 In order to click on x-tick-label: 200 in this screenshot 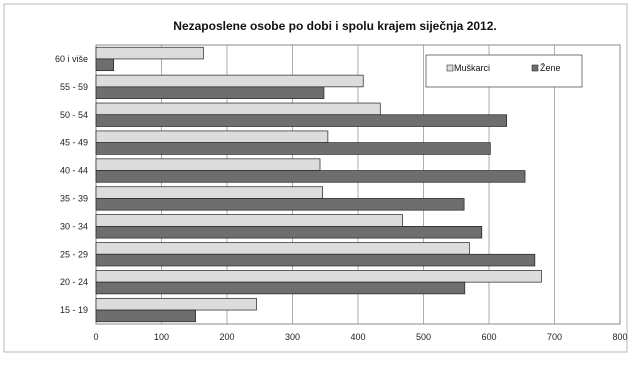, I will do `click(226, 337)`.